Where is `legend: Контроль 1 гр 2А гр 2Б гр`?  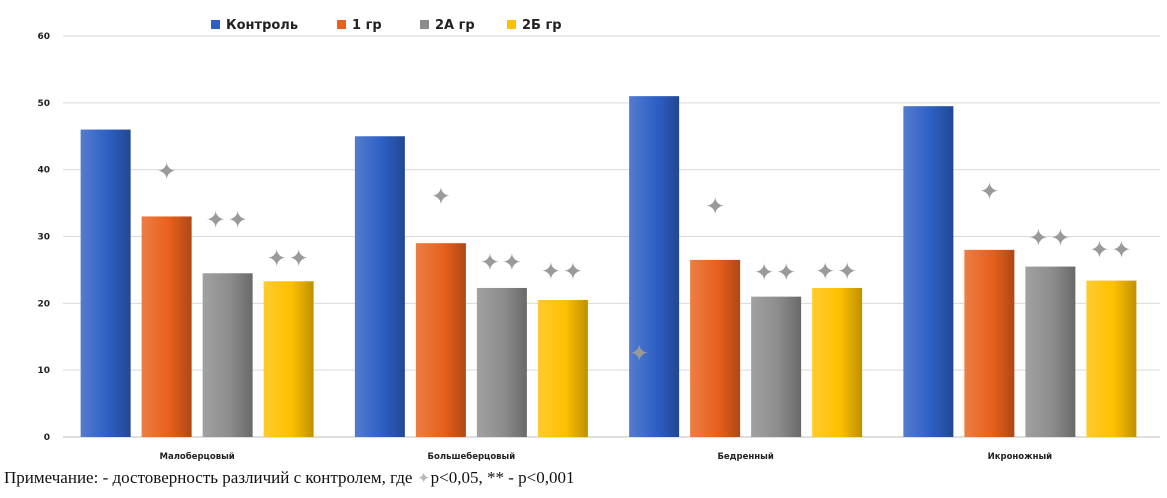
legend: Контроль 1 гр 2А гр 2Б гр is located at coordinates (386, 25).